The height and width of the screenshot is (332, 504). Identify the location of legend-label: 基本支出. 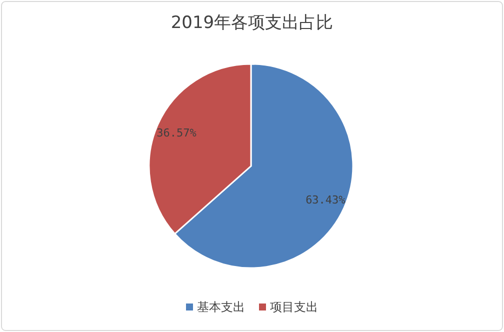
(221, 307).